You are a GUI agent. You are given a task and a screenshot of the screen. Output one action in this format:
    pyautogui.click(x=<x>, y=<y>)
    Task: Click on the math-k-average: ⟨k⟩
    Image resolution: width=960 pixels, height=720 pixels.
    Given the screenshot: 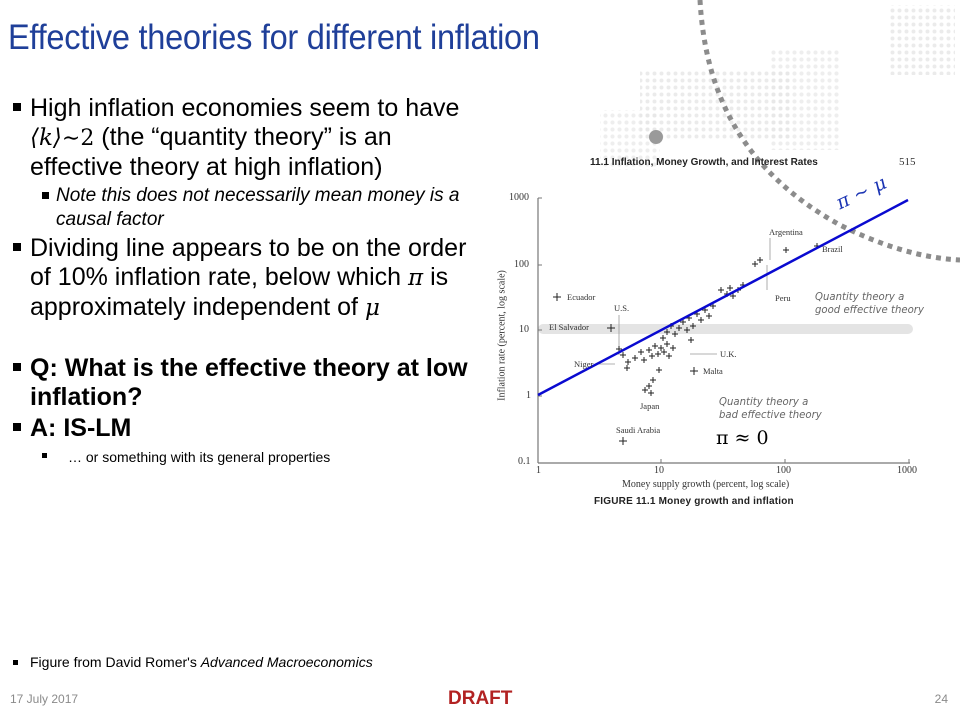 What is the action you would take?
    pyautogui.click(x=46, y=138)
    